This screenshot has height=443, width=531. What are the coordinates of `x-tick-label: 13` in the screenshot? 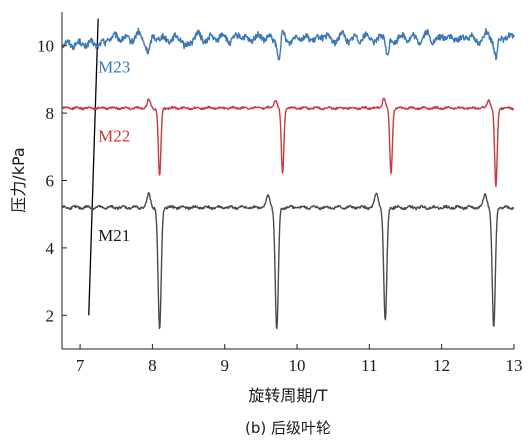 It's located at (514, 365).